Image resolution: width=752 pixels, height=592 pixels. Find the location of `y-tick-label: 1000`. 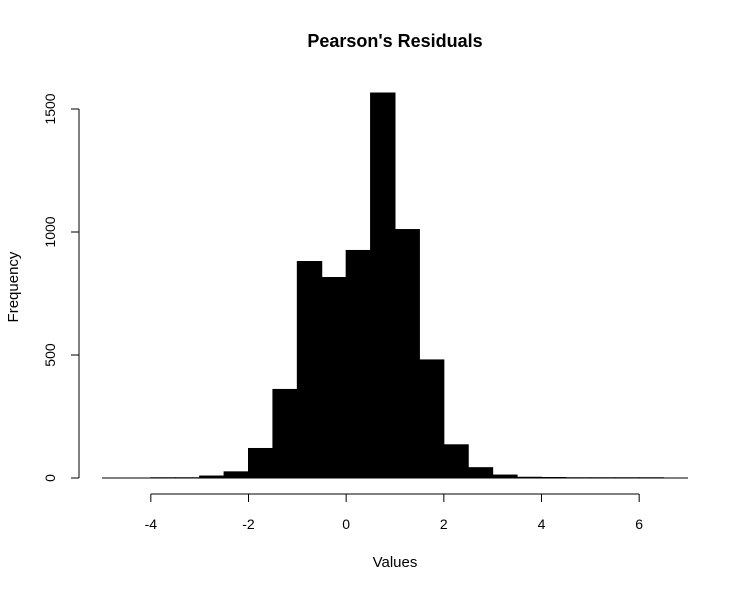

y-tick-label: 1000 is located at coordinates (50, 231).